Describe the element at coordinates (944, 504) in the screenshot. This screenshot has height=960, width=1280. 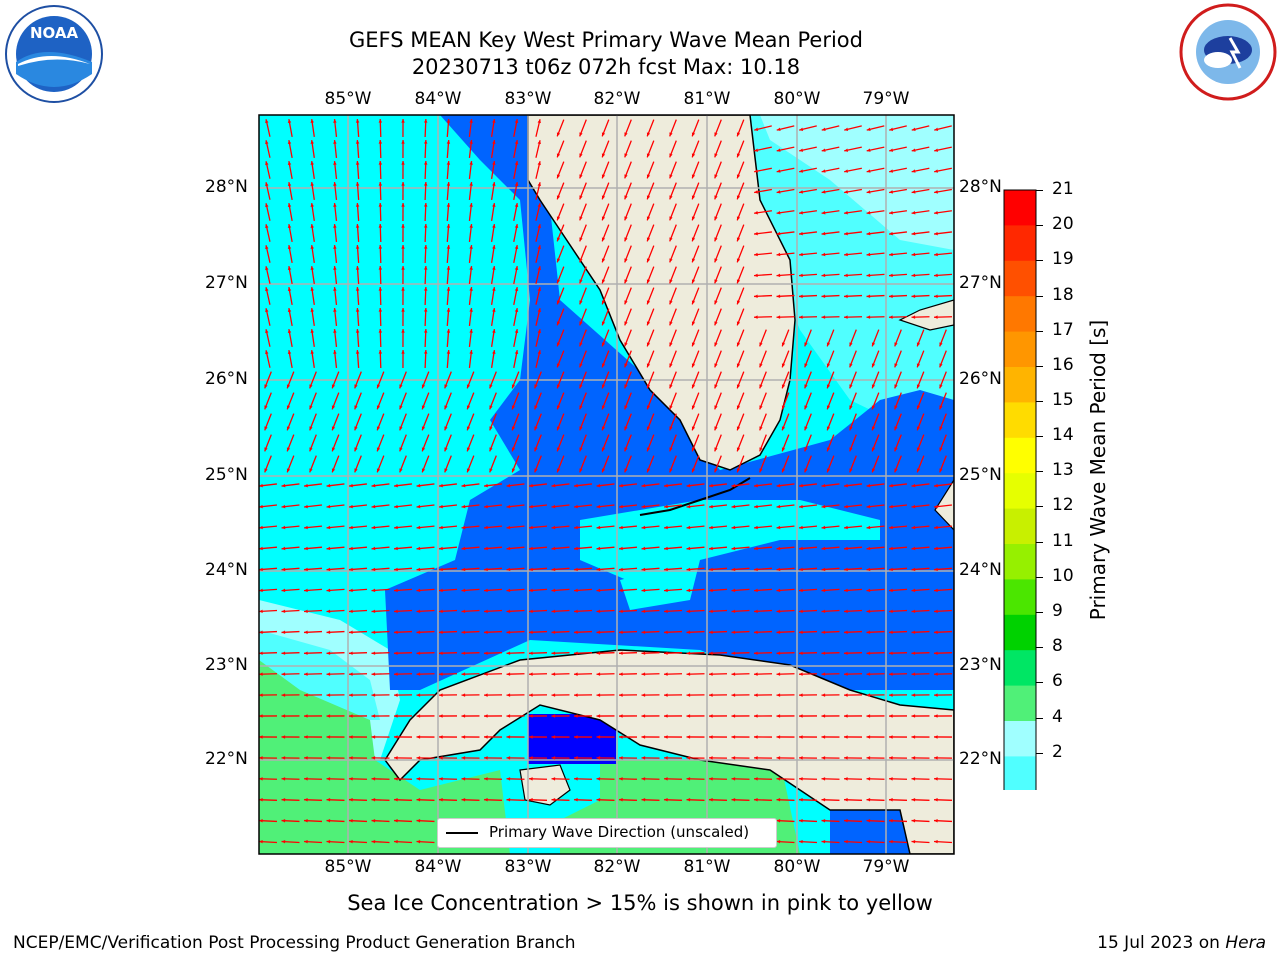
I see `land-bahamas-south` at that location.